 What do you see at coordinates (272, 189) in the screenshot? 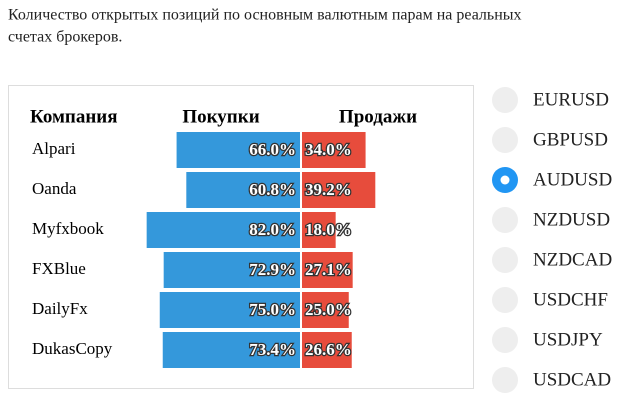
I see `buy-label: 60.8%` at bounding box center [272, 189].